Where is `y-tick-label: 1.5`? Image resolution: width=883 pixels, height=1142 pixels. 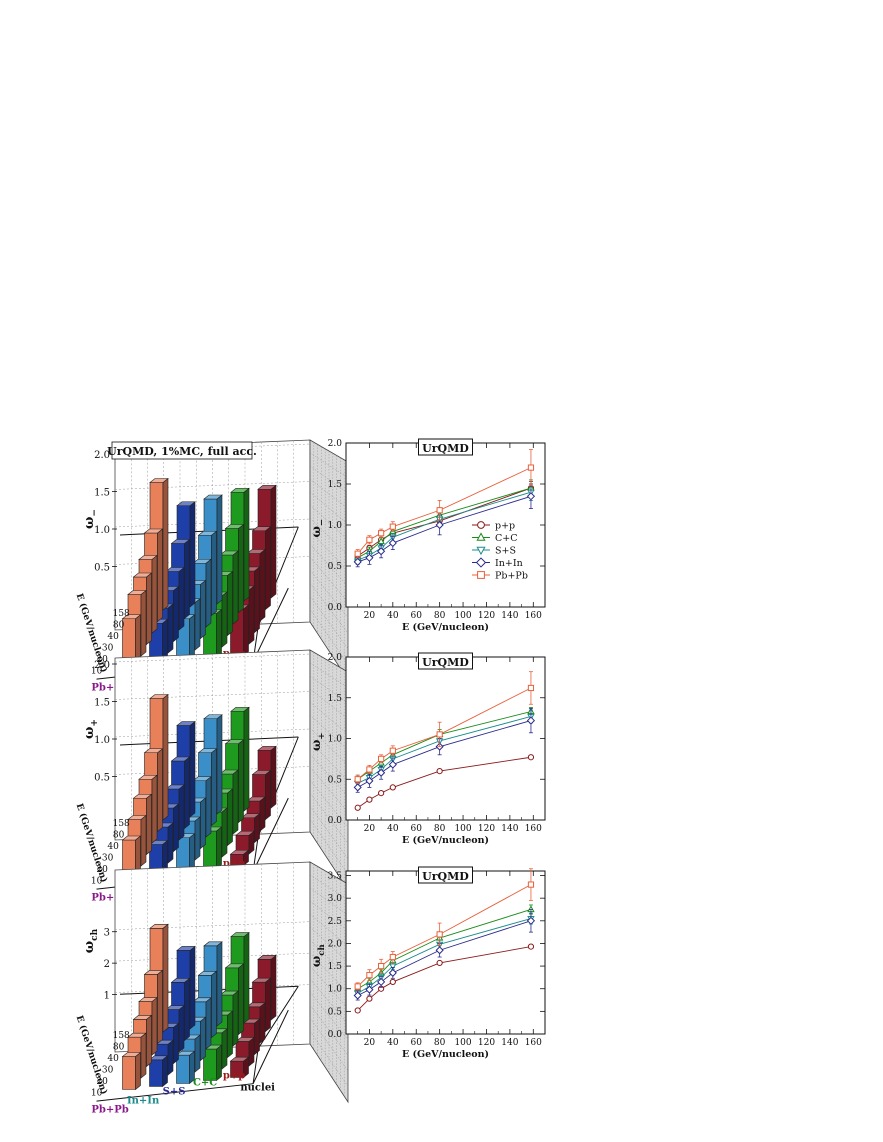
y-tick-label: 1.5 is located at coordinates (335, 485).